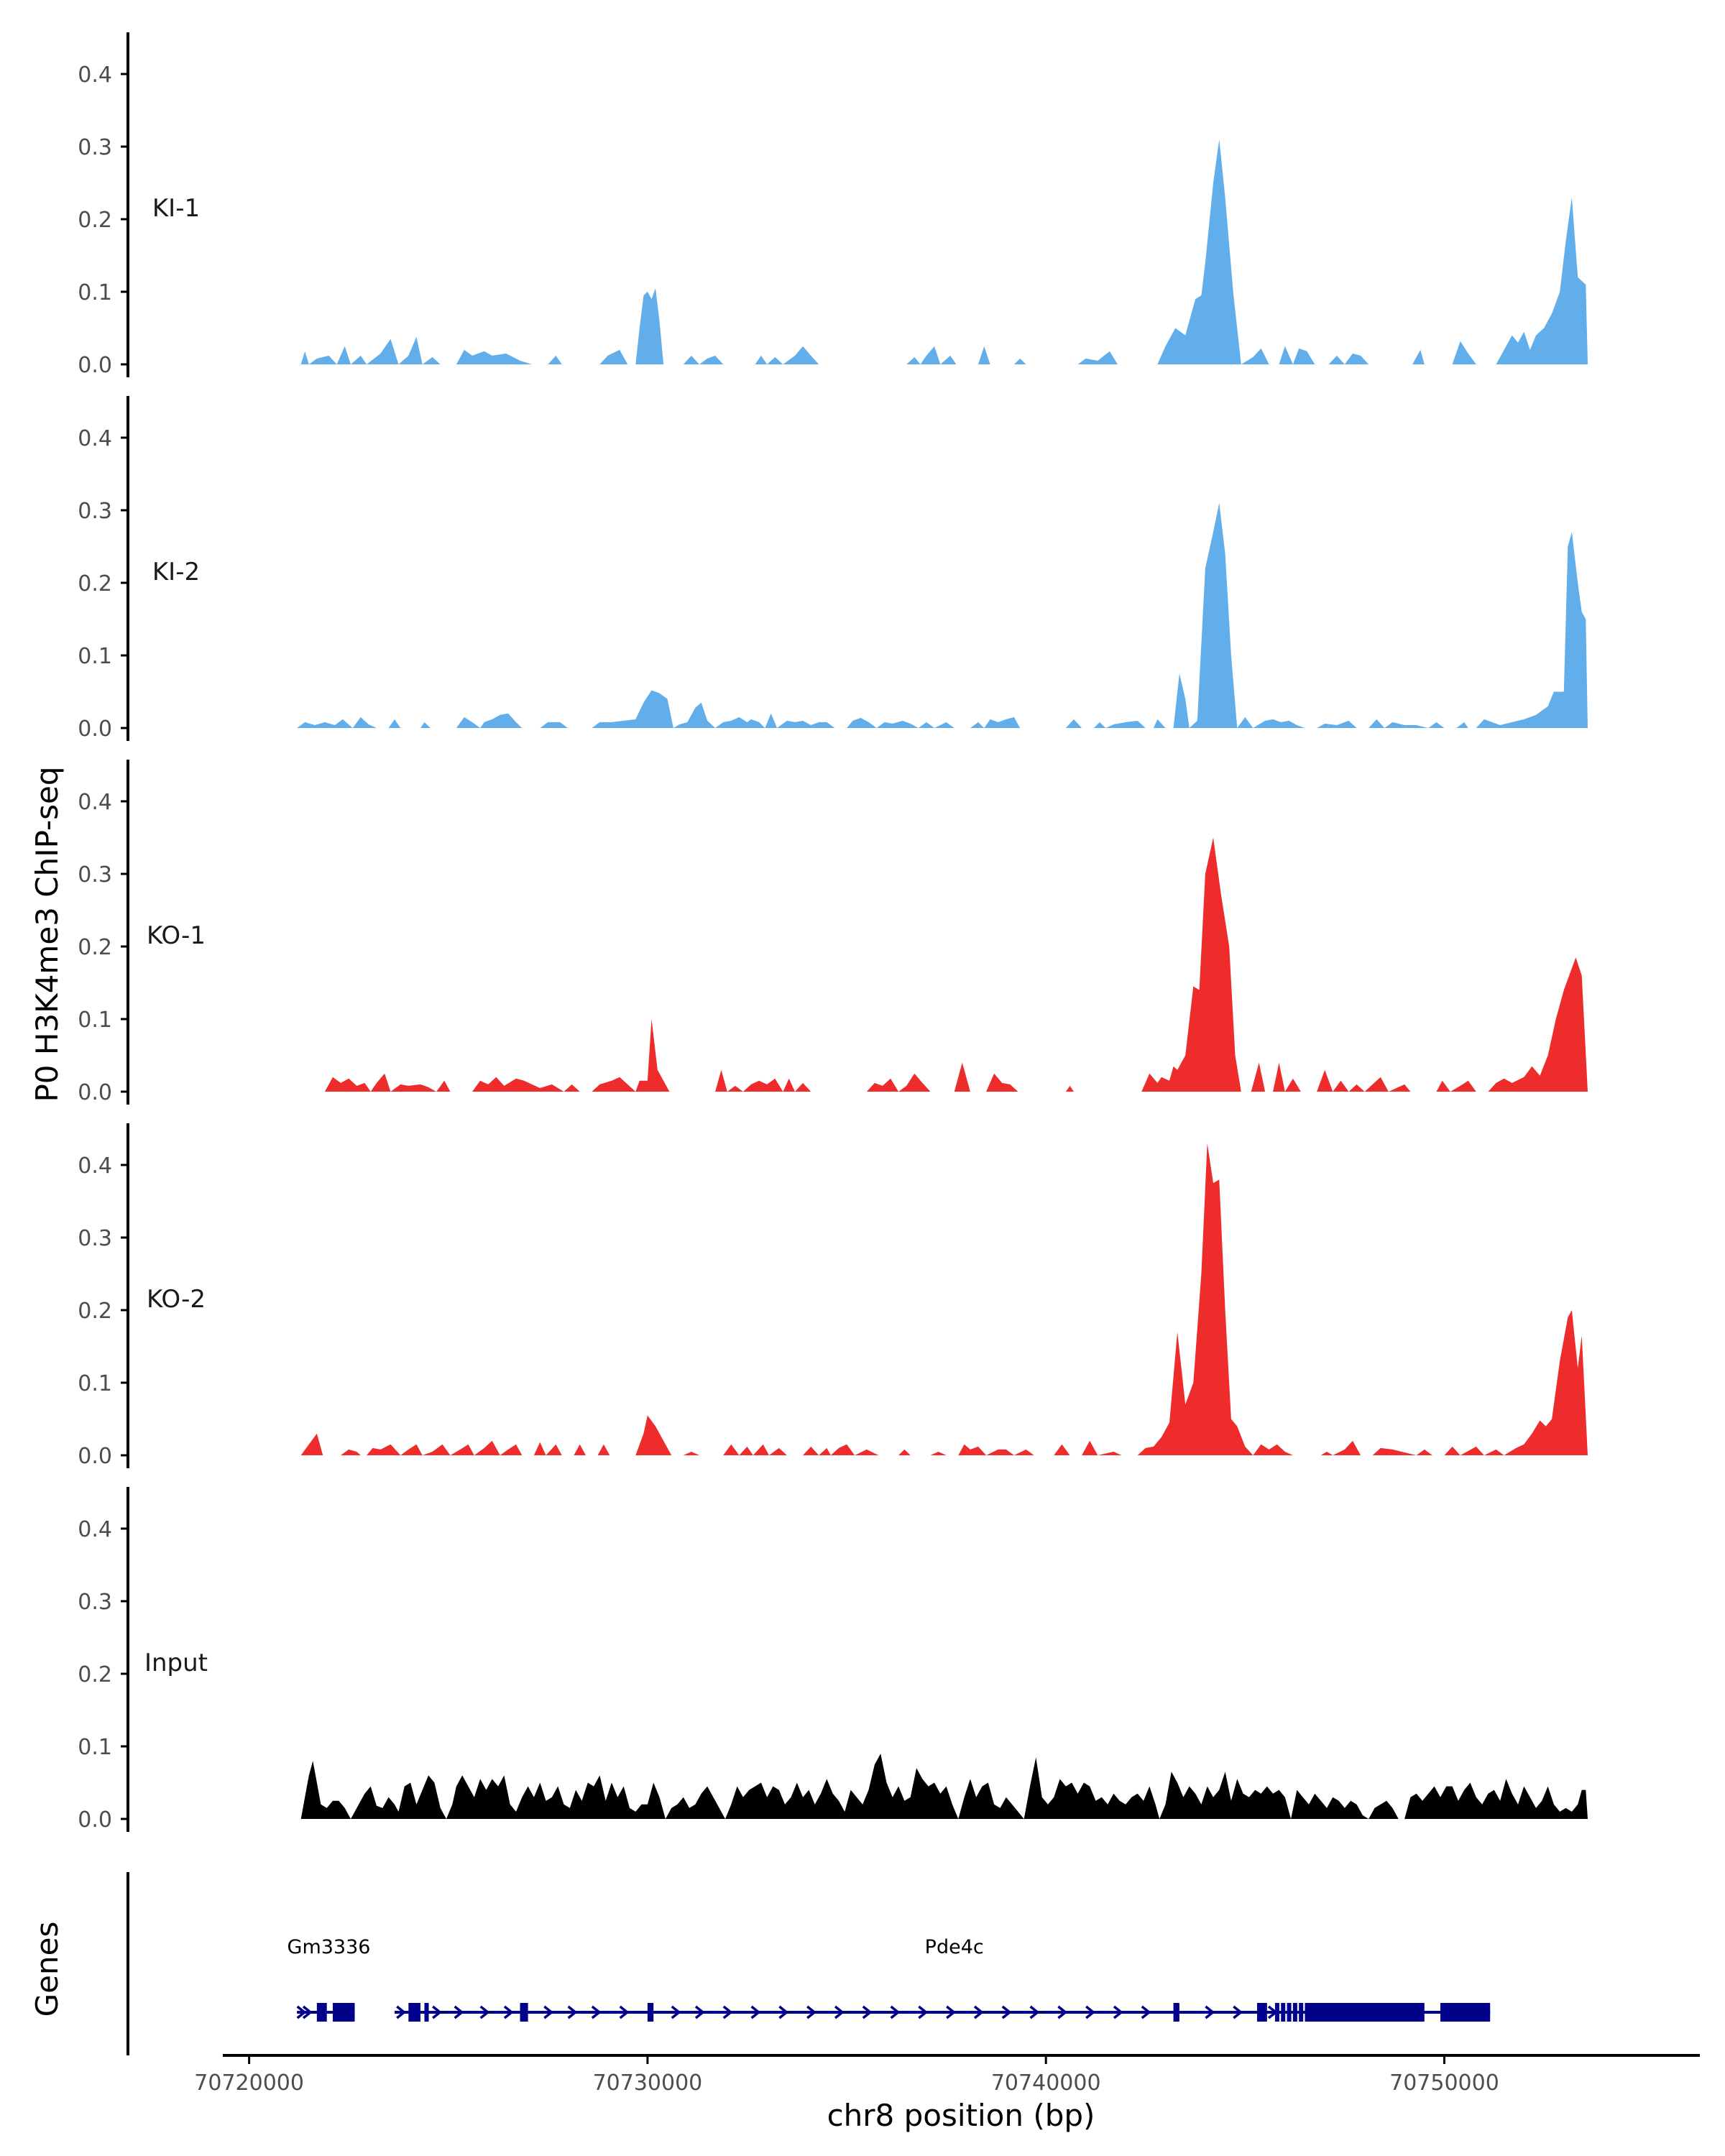 The height and width of the screenshot is (2156, 1725). I want to click on x-tick-label: 70720000, so click(249, 2083).